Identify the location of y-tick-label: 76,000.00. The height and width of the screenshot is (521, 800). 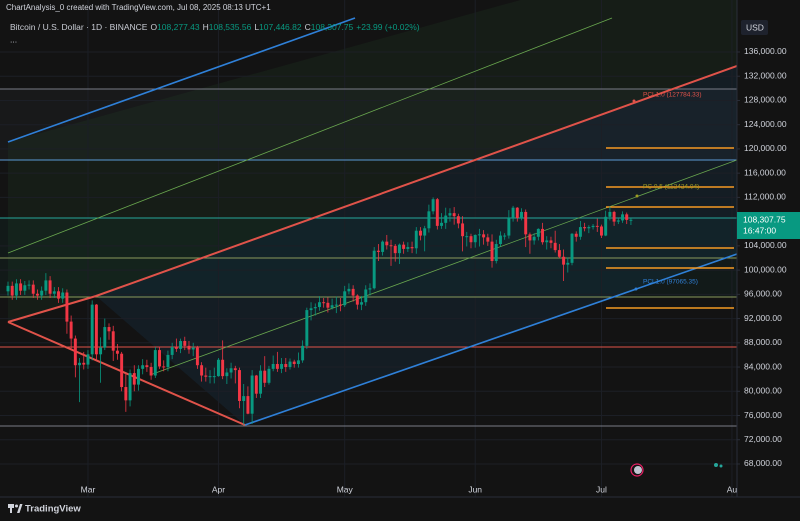
(763, 415).